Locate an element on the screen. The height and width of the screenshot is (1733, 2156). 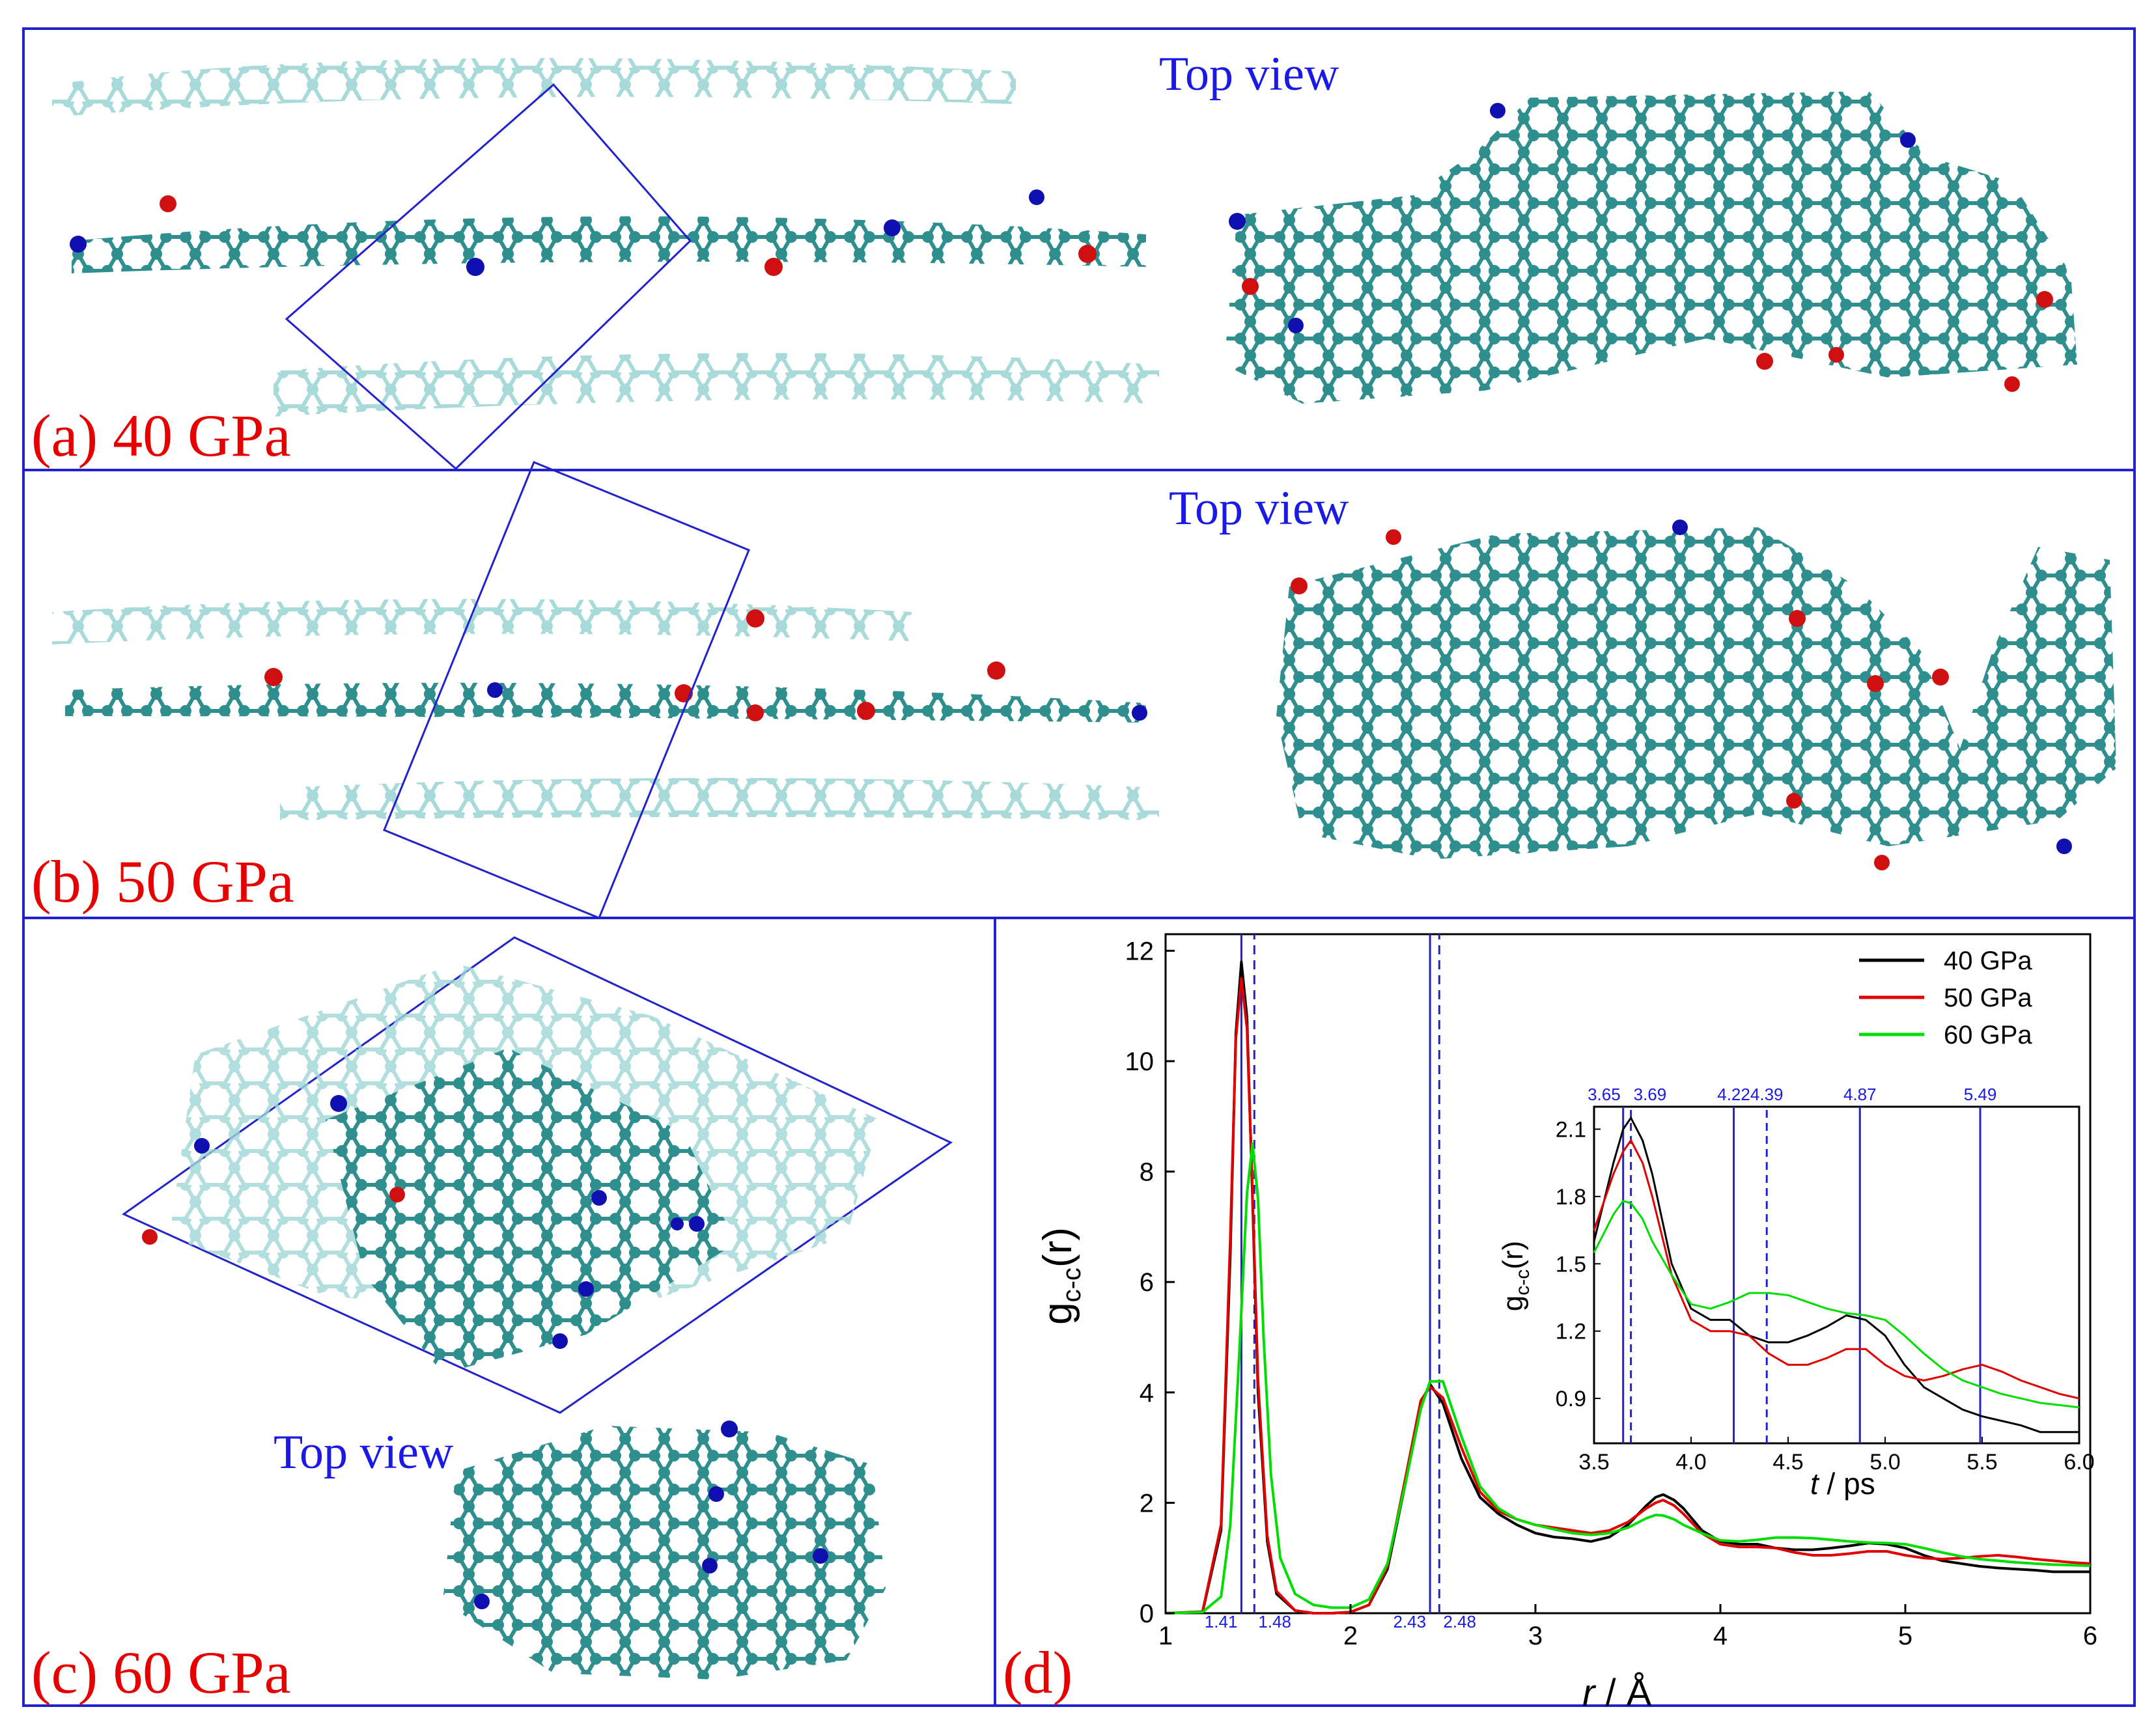
top-view-molecule-c is located at coordinates (665, 1550).